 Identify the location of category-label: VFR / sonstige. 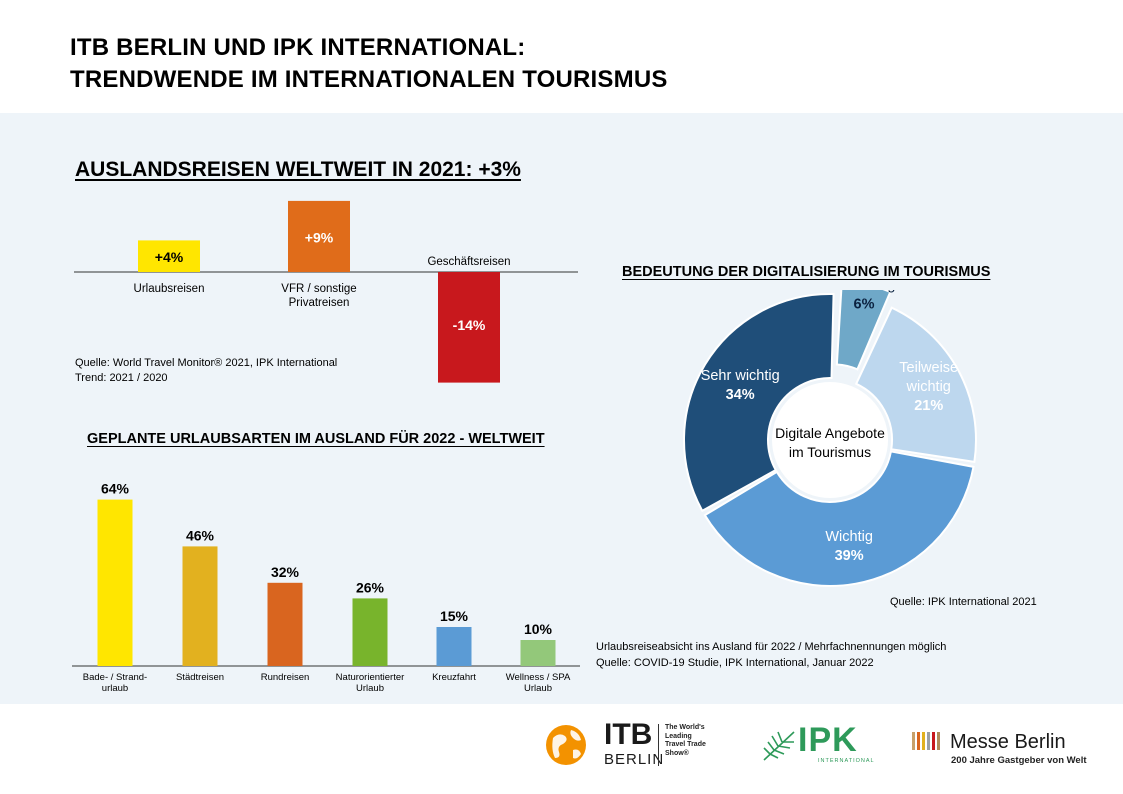
(318, 289).